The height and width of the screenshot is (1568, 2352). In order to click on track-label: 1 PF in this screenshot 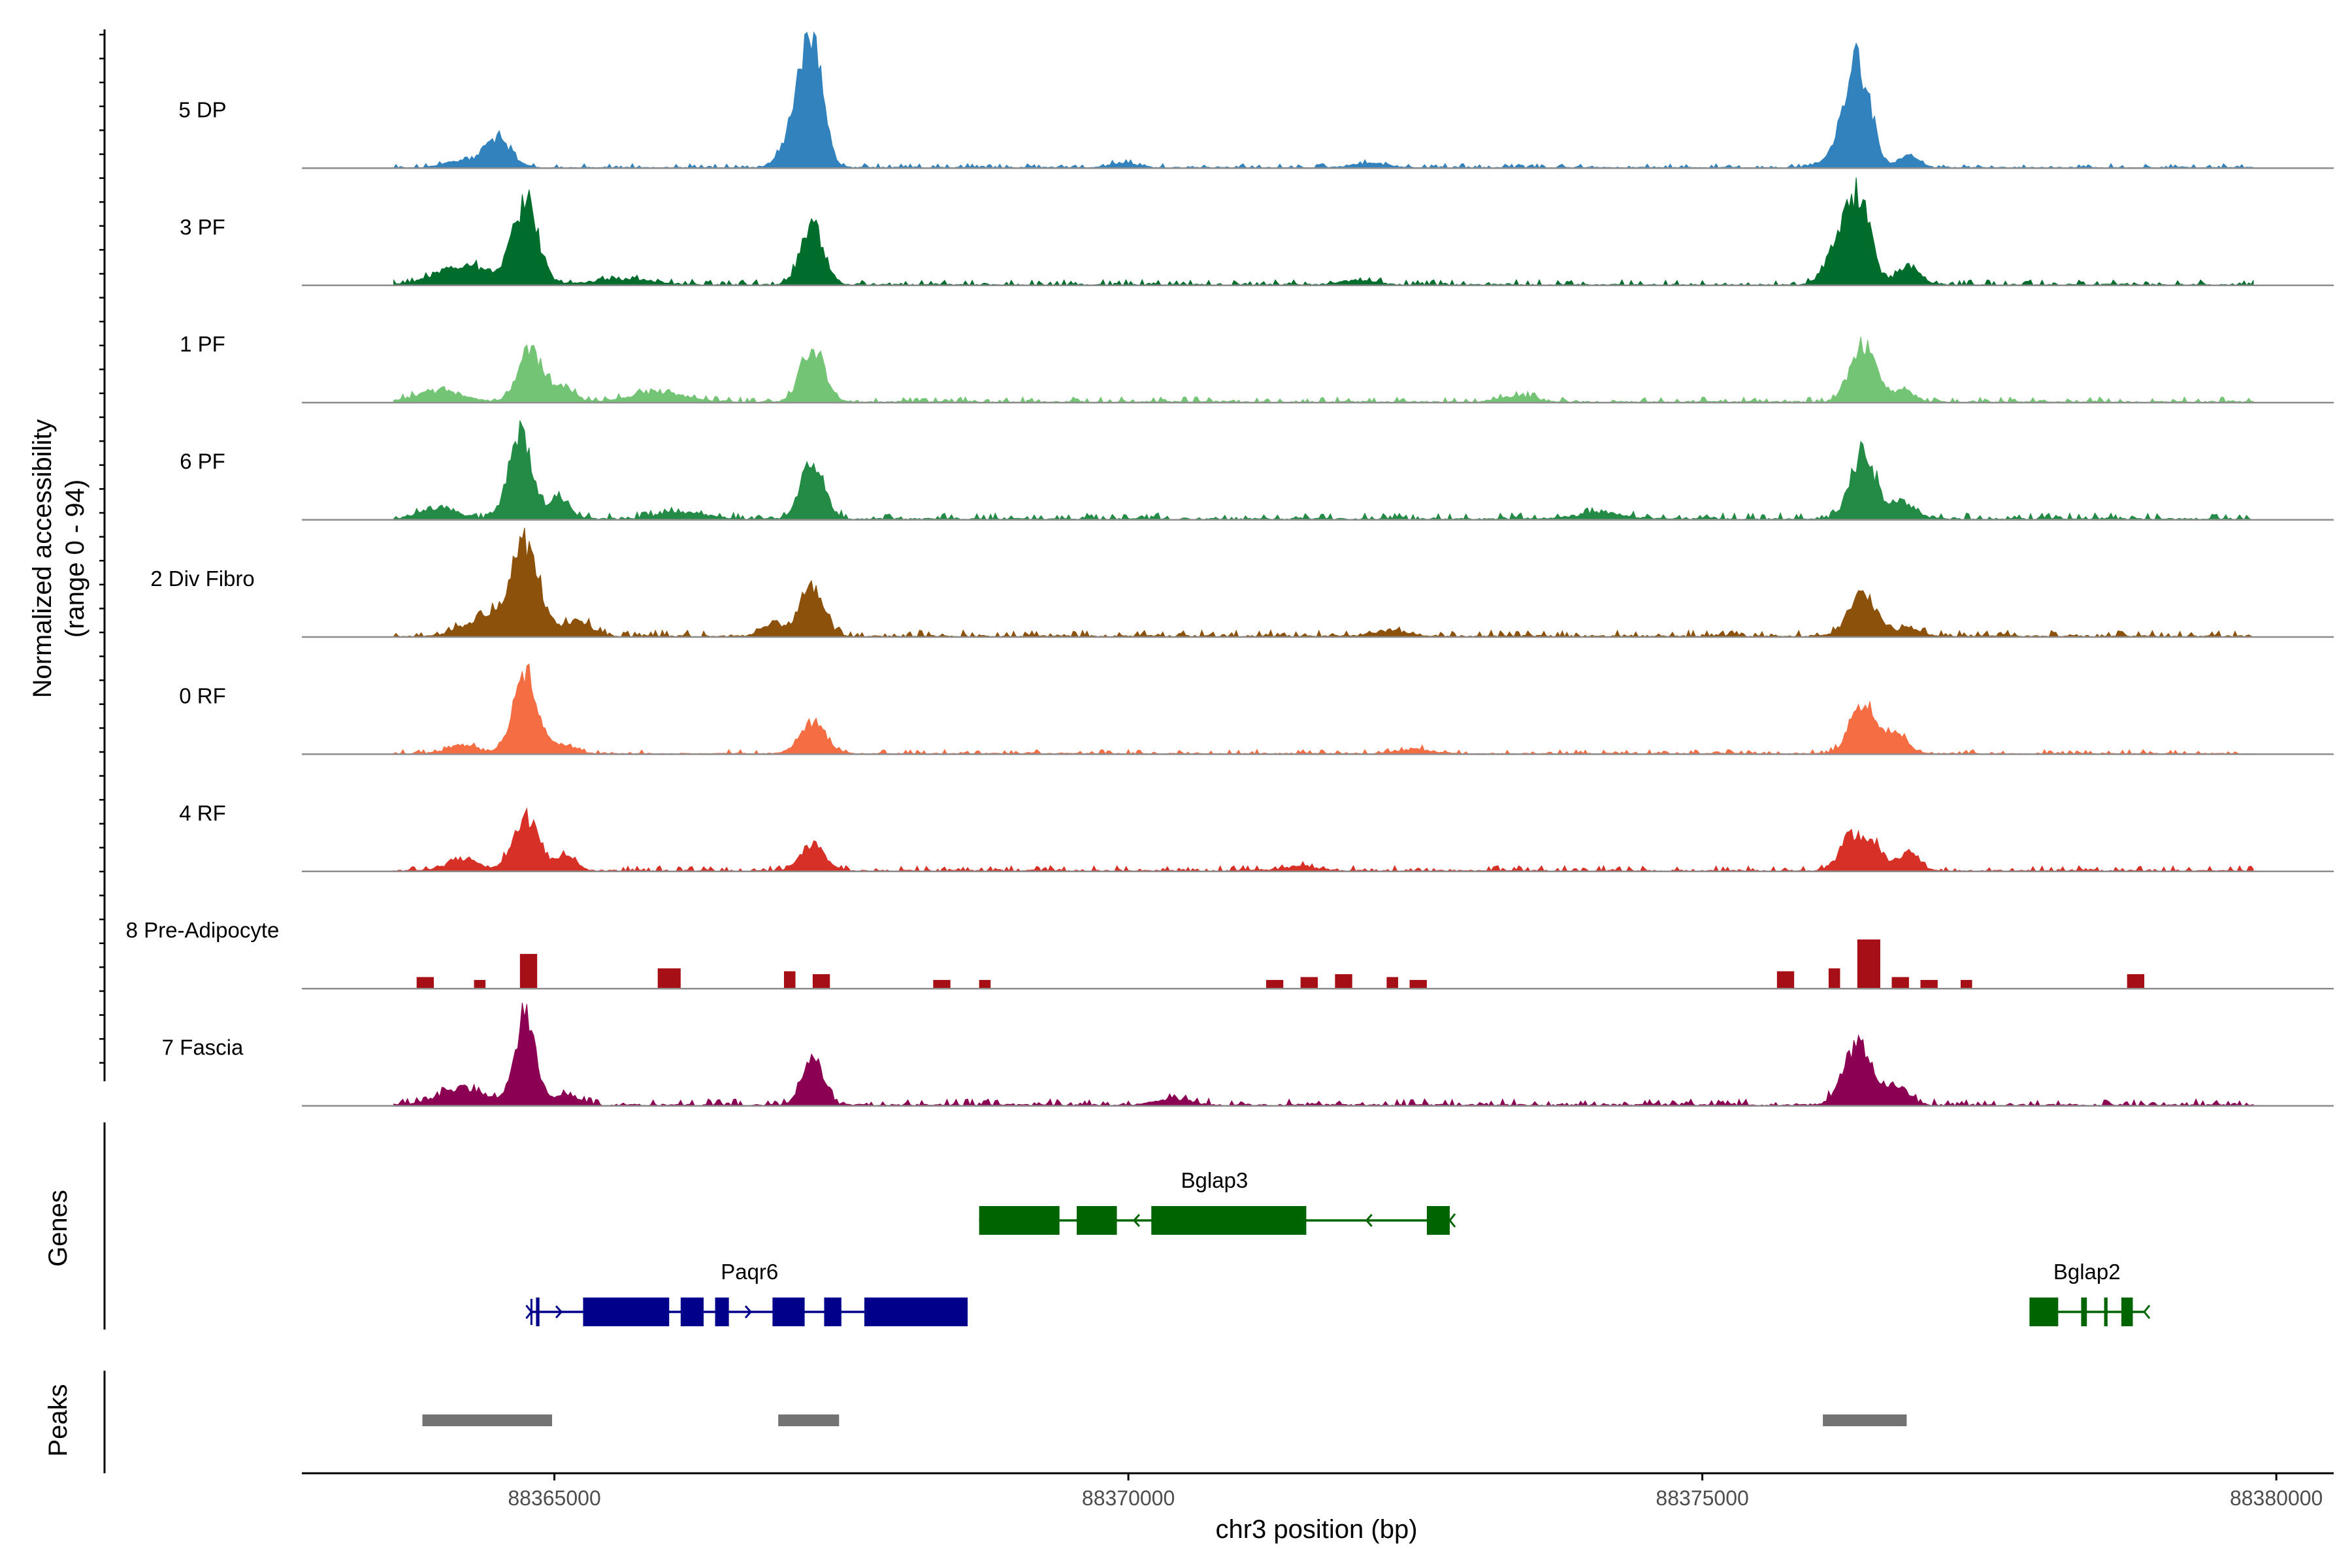, I will do `click(202, 344)`.